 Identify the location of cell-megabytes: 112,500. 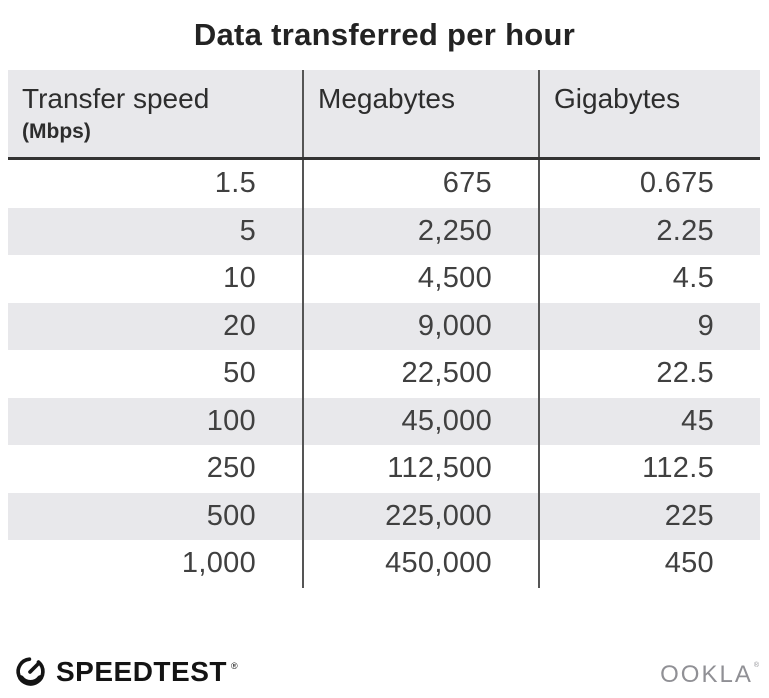
(420, 469).